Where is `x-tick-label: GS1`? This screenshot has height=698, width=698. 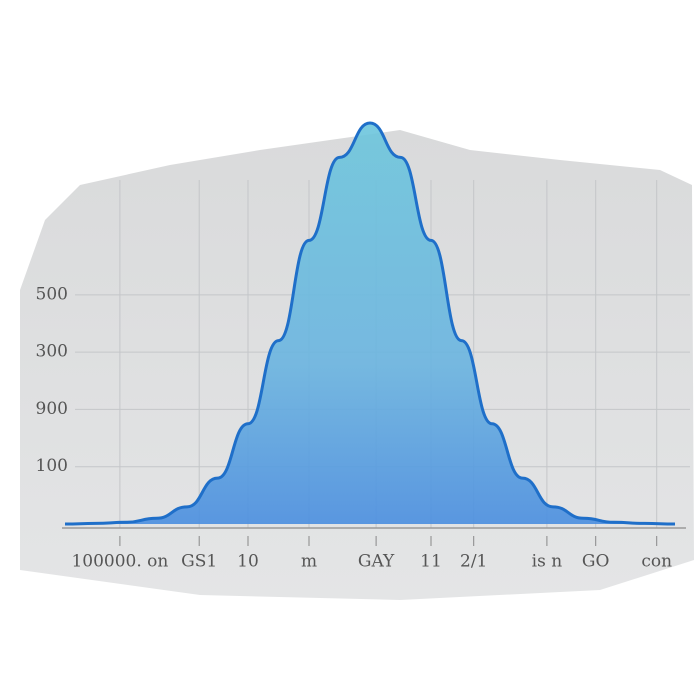 x-tick-label: GS1 is located at coordinates (199, 562).